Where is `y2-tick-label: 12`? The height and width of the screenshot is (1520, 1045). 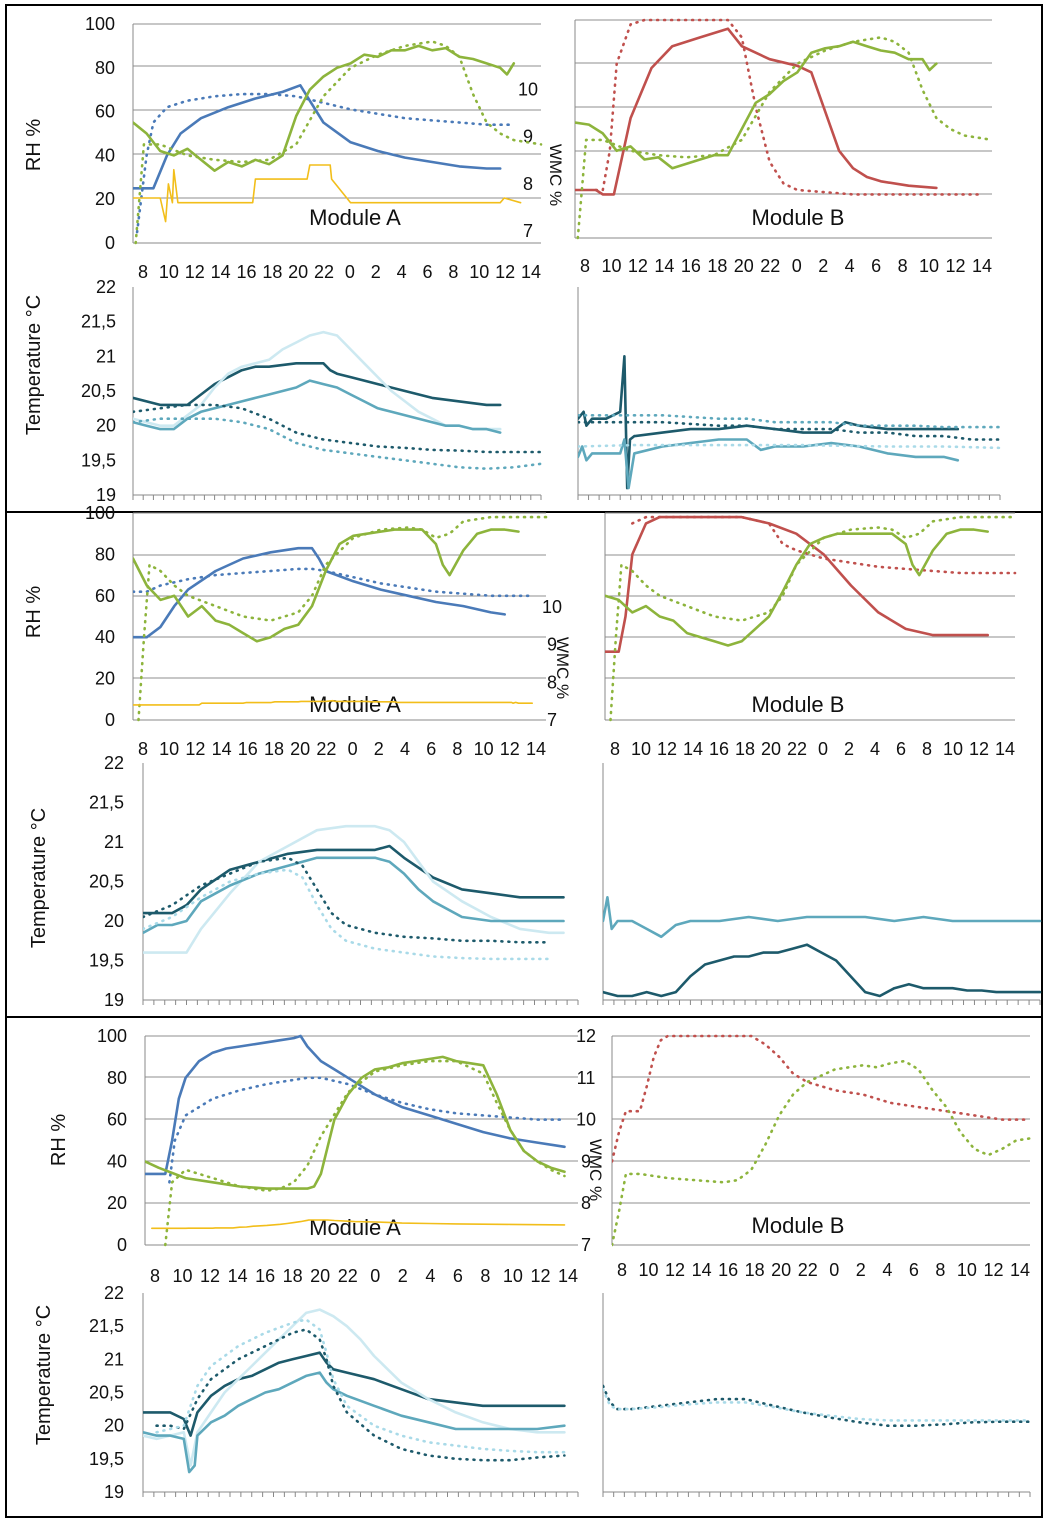 y2-tick-label: 12 is located at coordinates (586, 1036).